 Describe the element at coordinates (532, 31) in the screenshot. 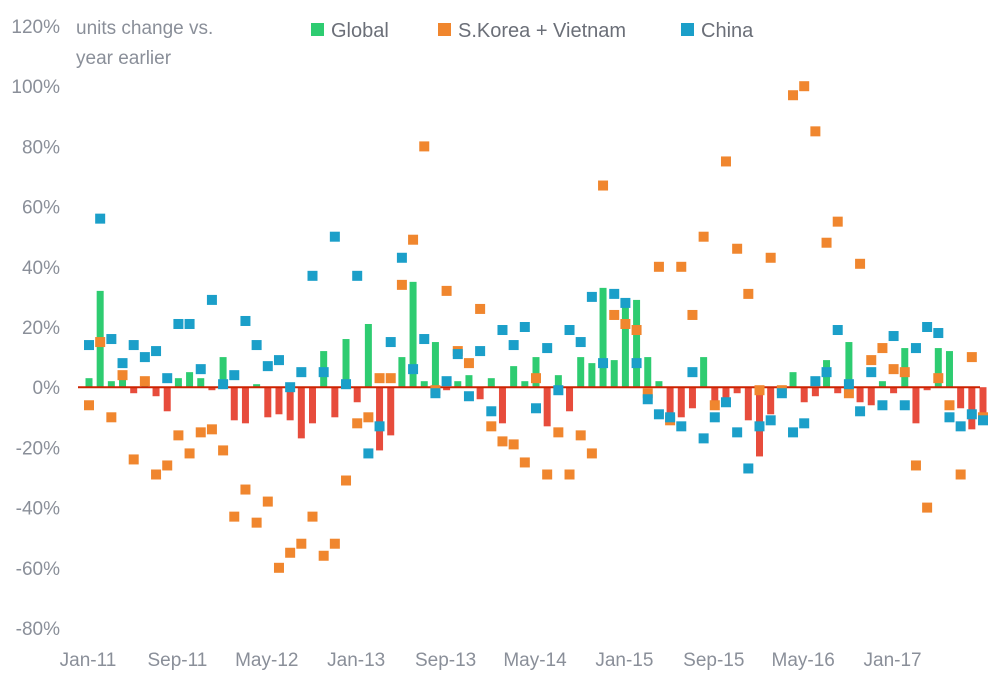

I see `legend: Global S.Korea + Vietnam China` at that location.